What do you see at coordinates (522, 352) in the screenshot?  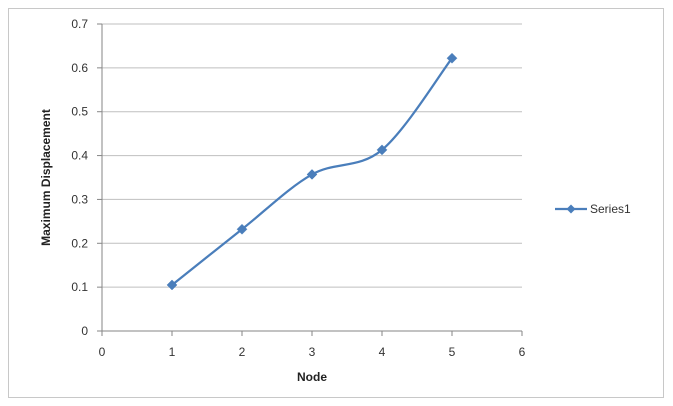 I see `x-tick-label: 6` at bounding box center [522, 352].